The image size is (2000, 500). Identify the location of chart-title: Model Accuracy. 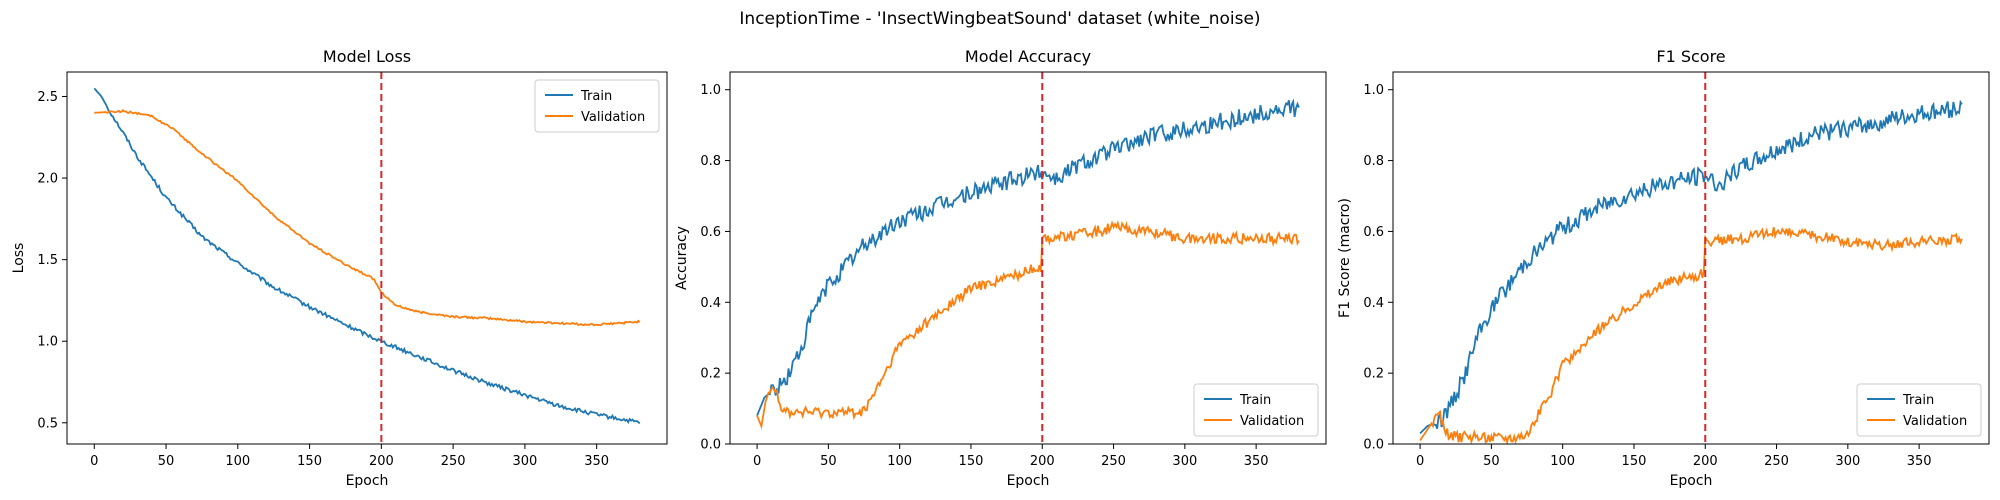
(1028, 56).